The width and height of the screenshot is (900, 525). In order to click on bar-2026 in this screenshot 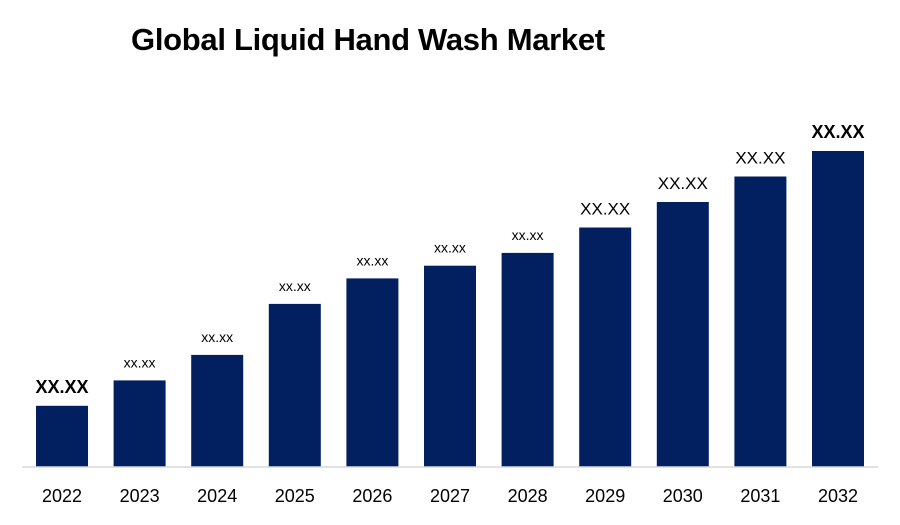, I will do `click(372, 372)`.